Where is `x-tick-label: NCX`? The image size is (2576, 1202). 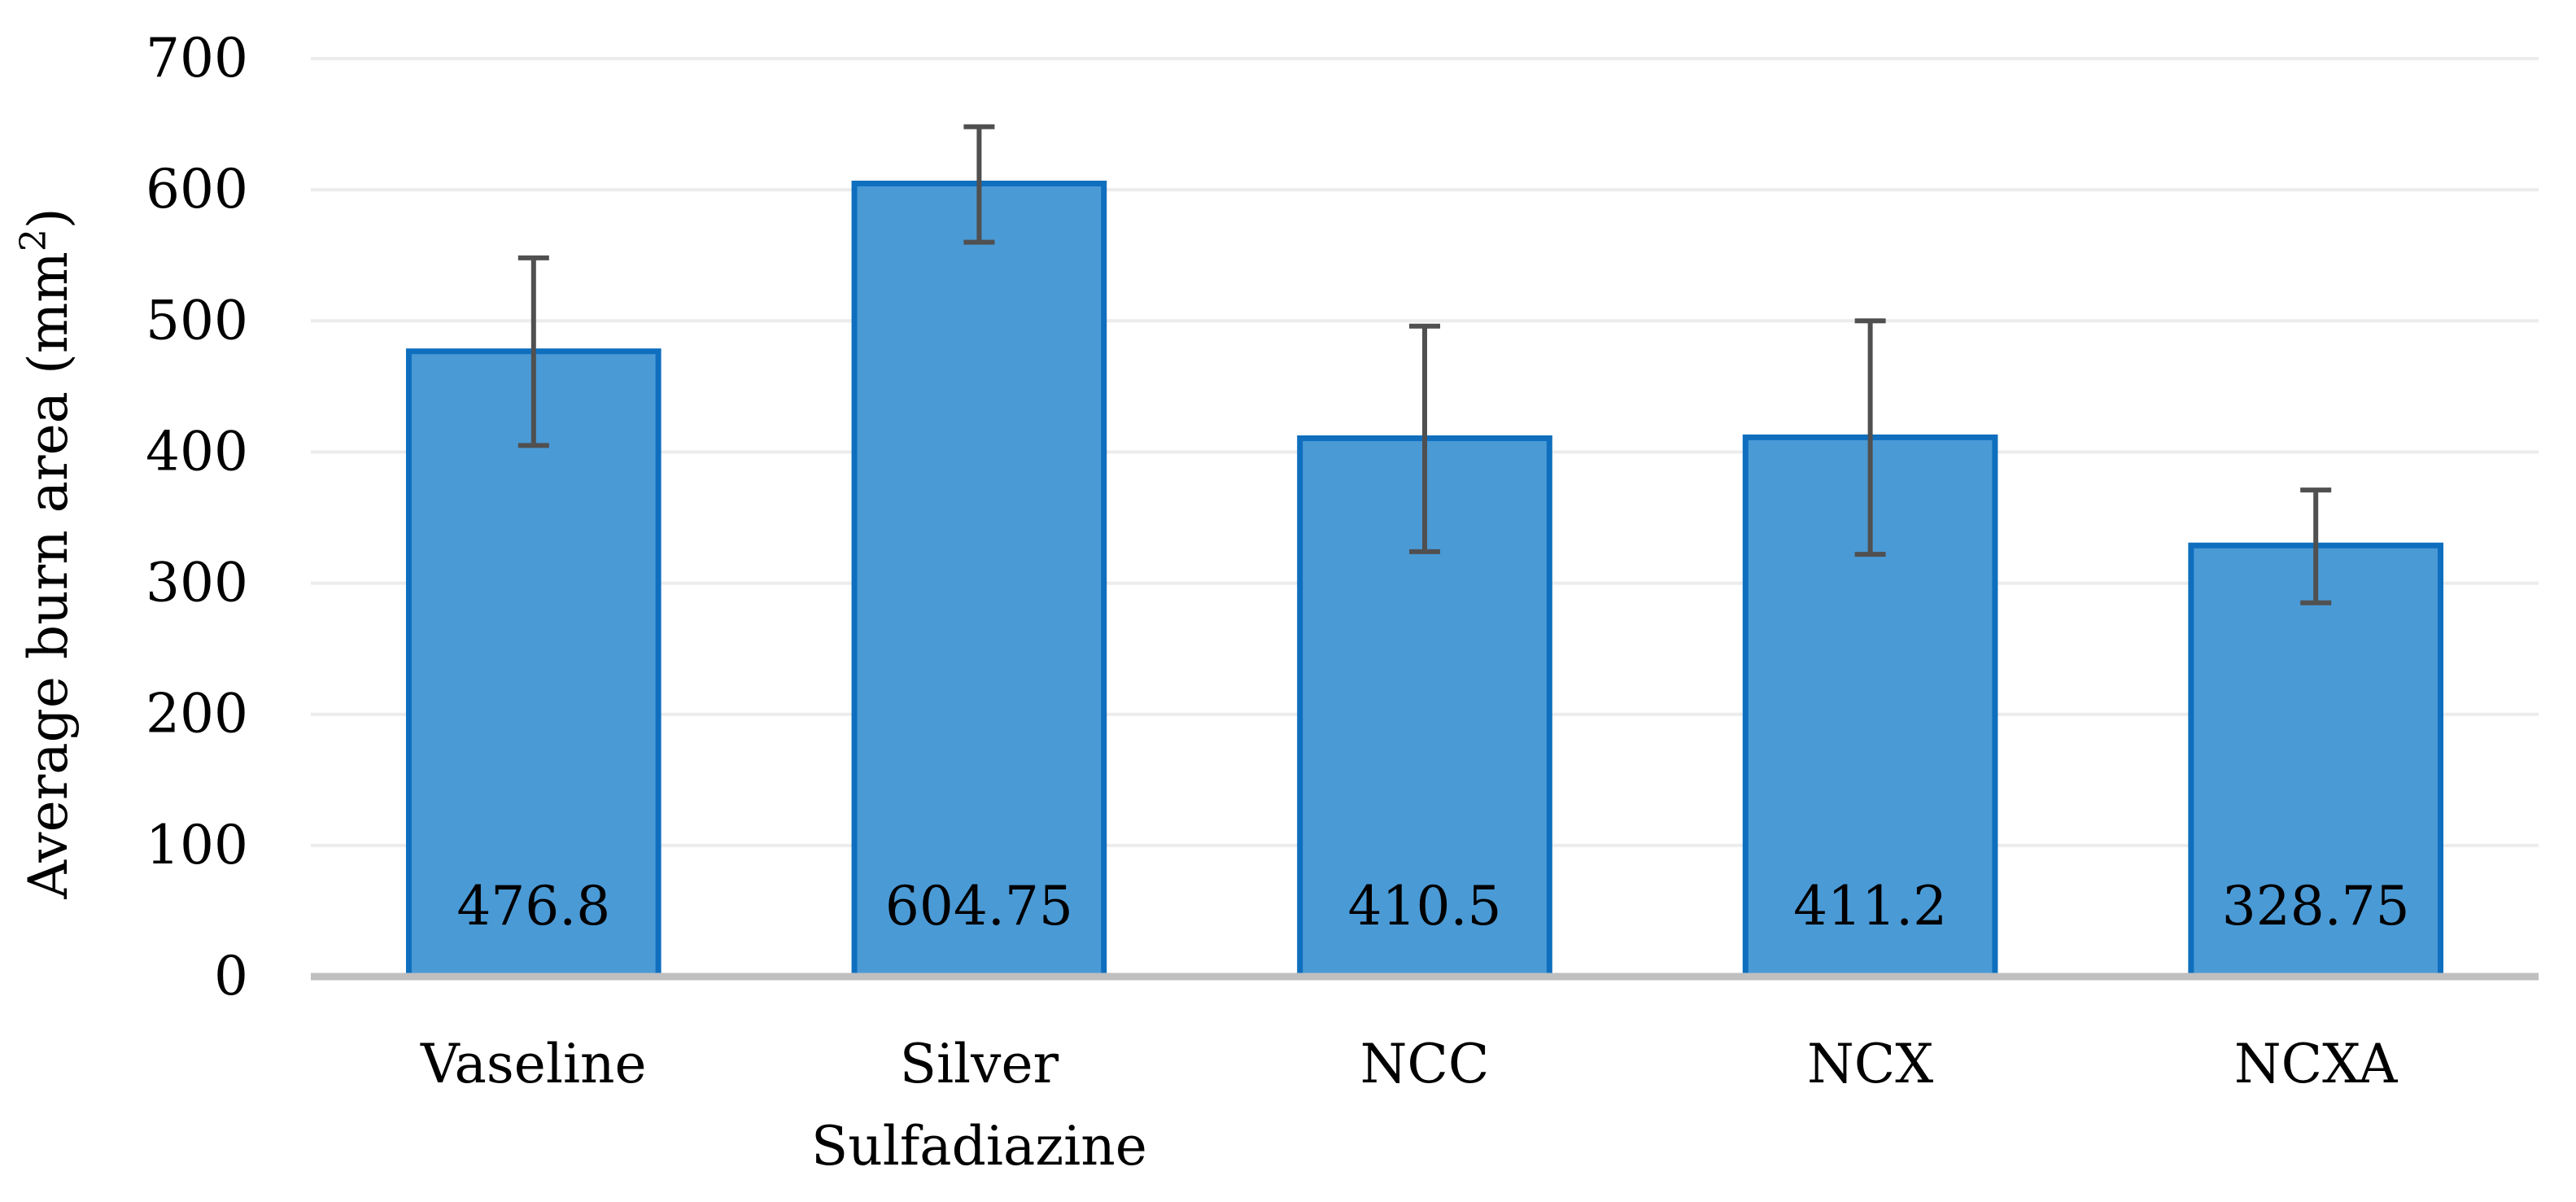 x-tick-label: NCX is located at coordinates (1870, 1064).